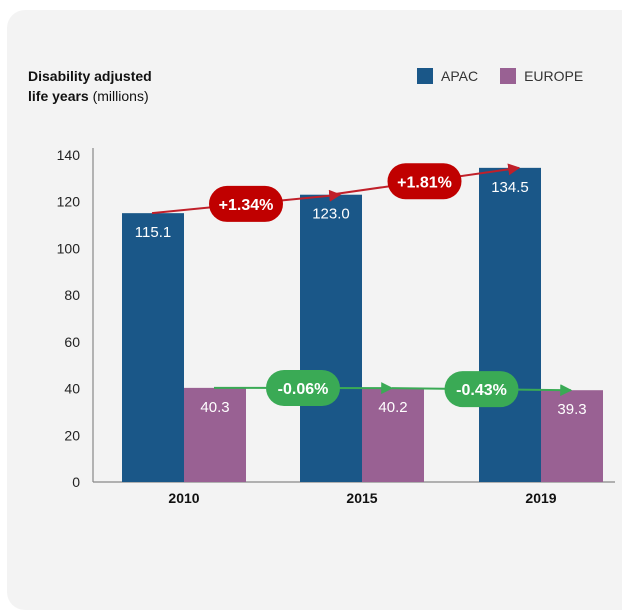  I want to click on y-tick-label: 0, so click(76, 482).